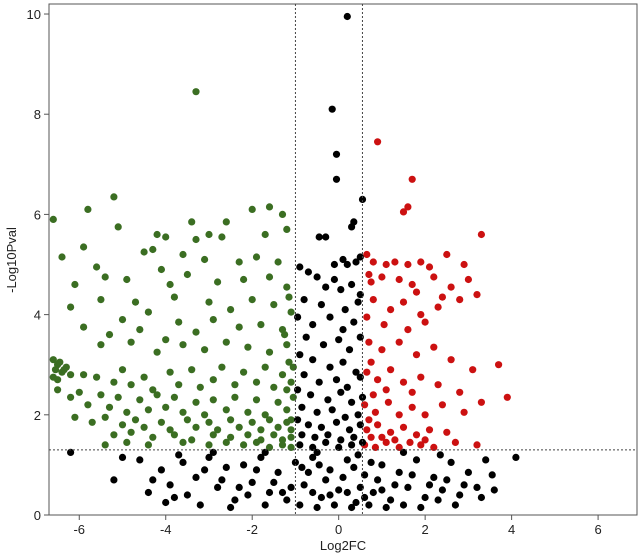 This screenshot has height=557, width=641. Describe the element at coordinates (343, 545) in the screenshot. I see `x-axis-title: Log2FC` at that location.